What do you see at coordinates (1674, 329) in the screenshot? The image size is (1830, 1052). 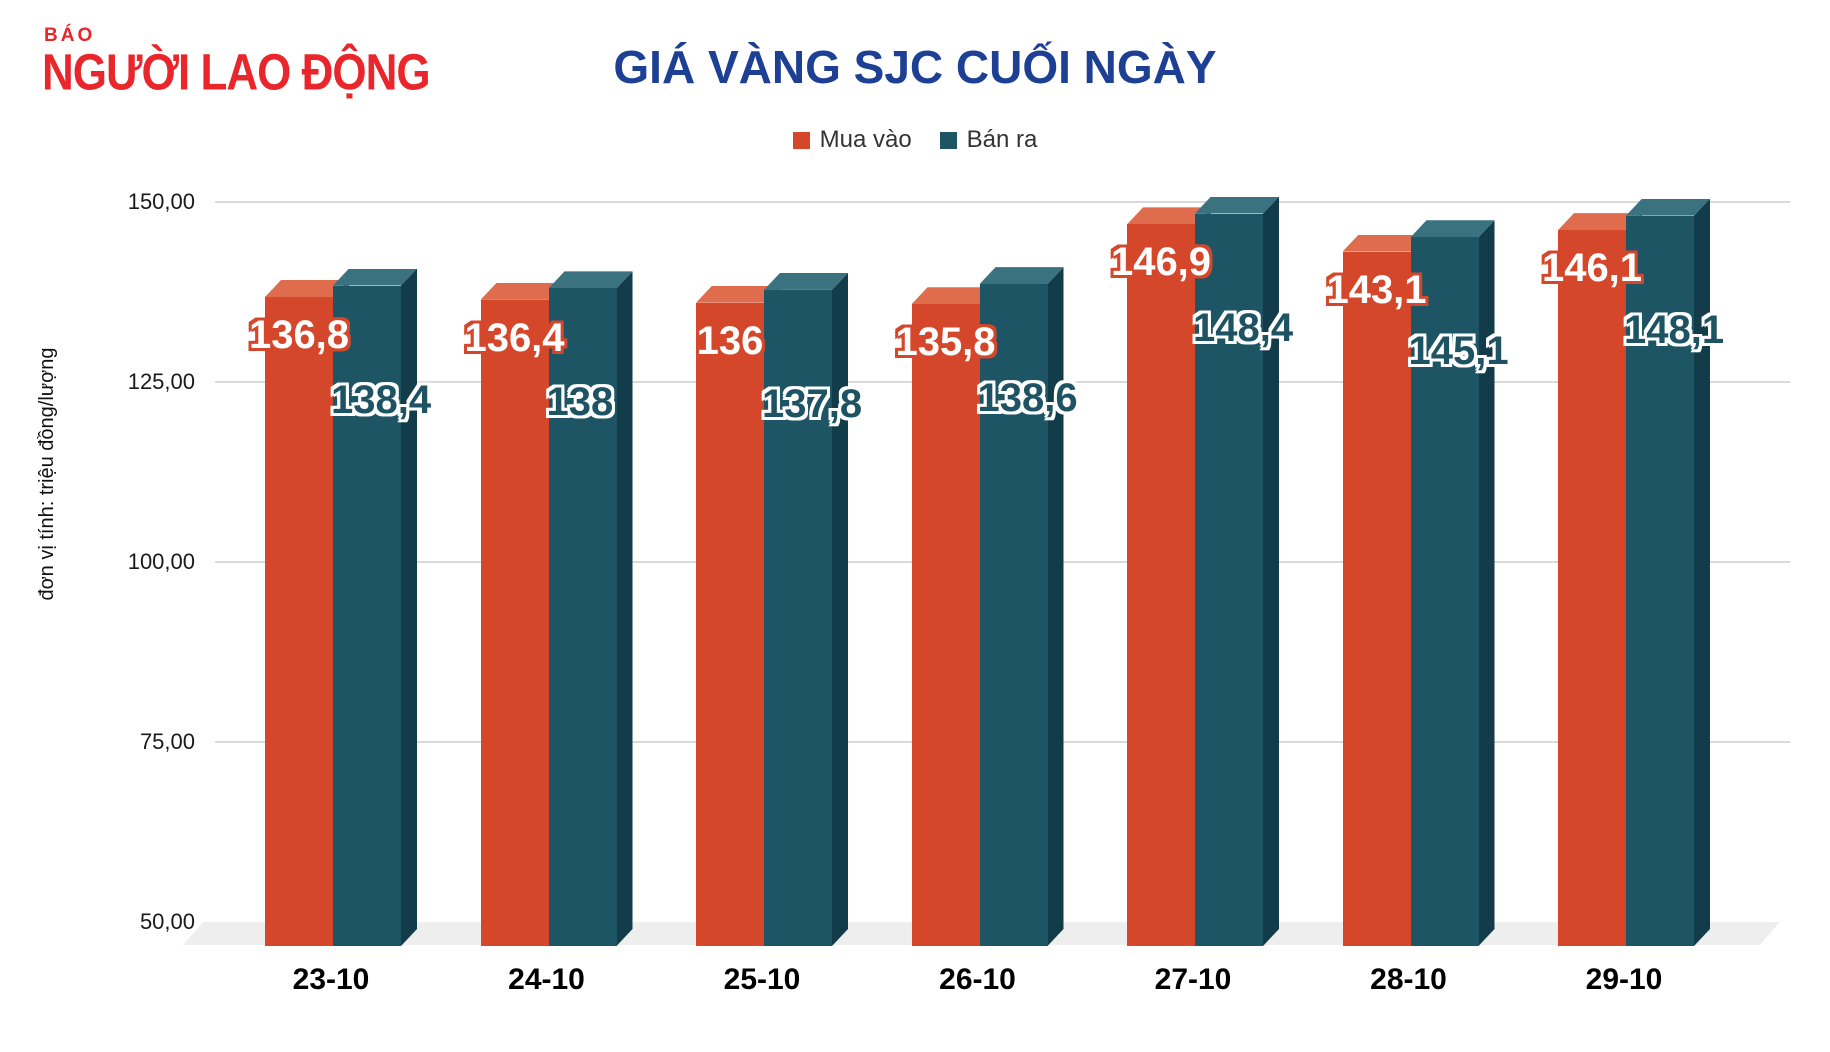 I see `sell-value-label: 148,1` at bounding box center [1674, 329].